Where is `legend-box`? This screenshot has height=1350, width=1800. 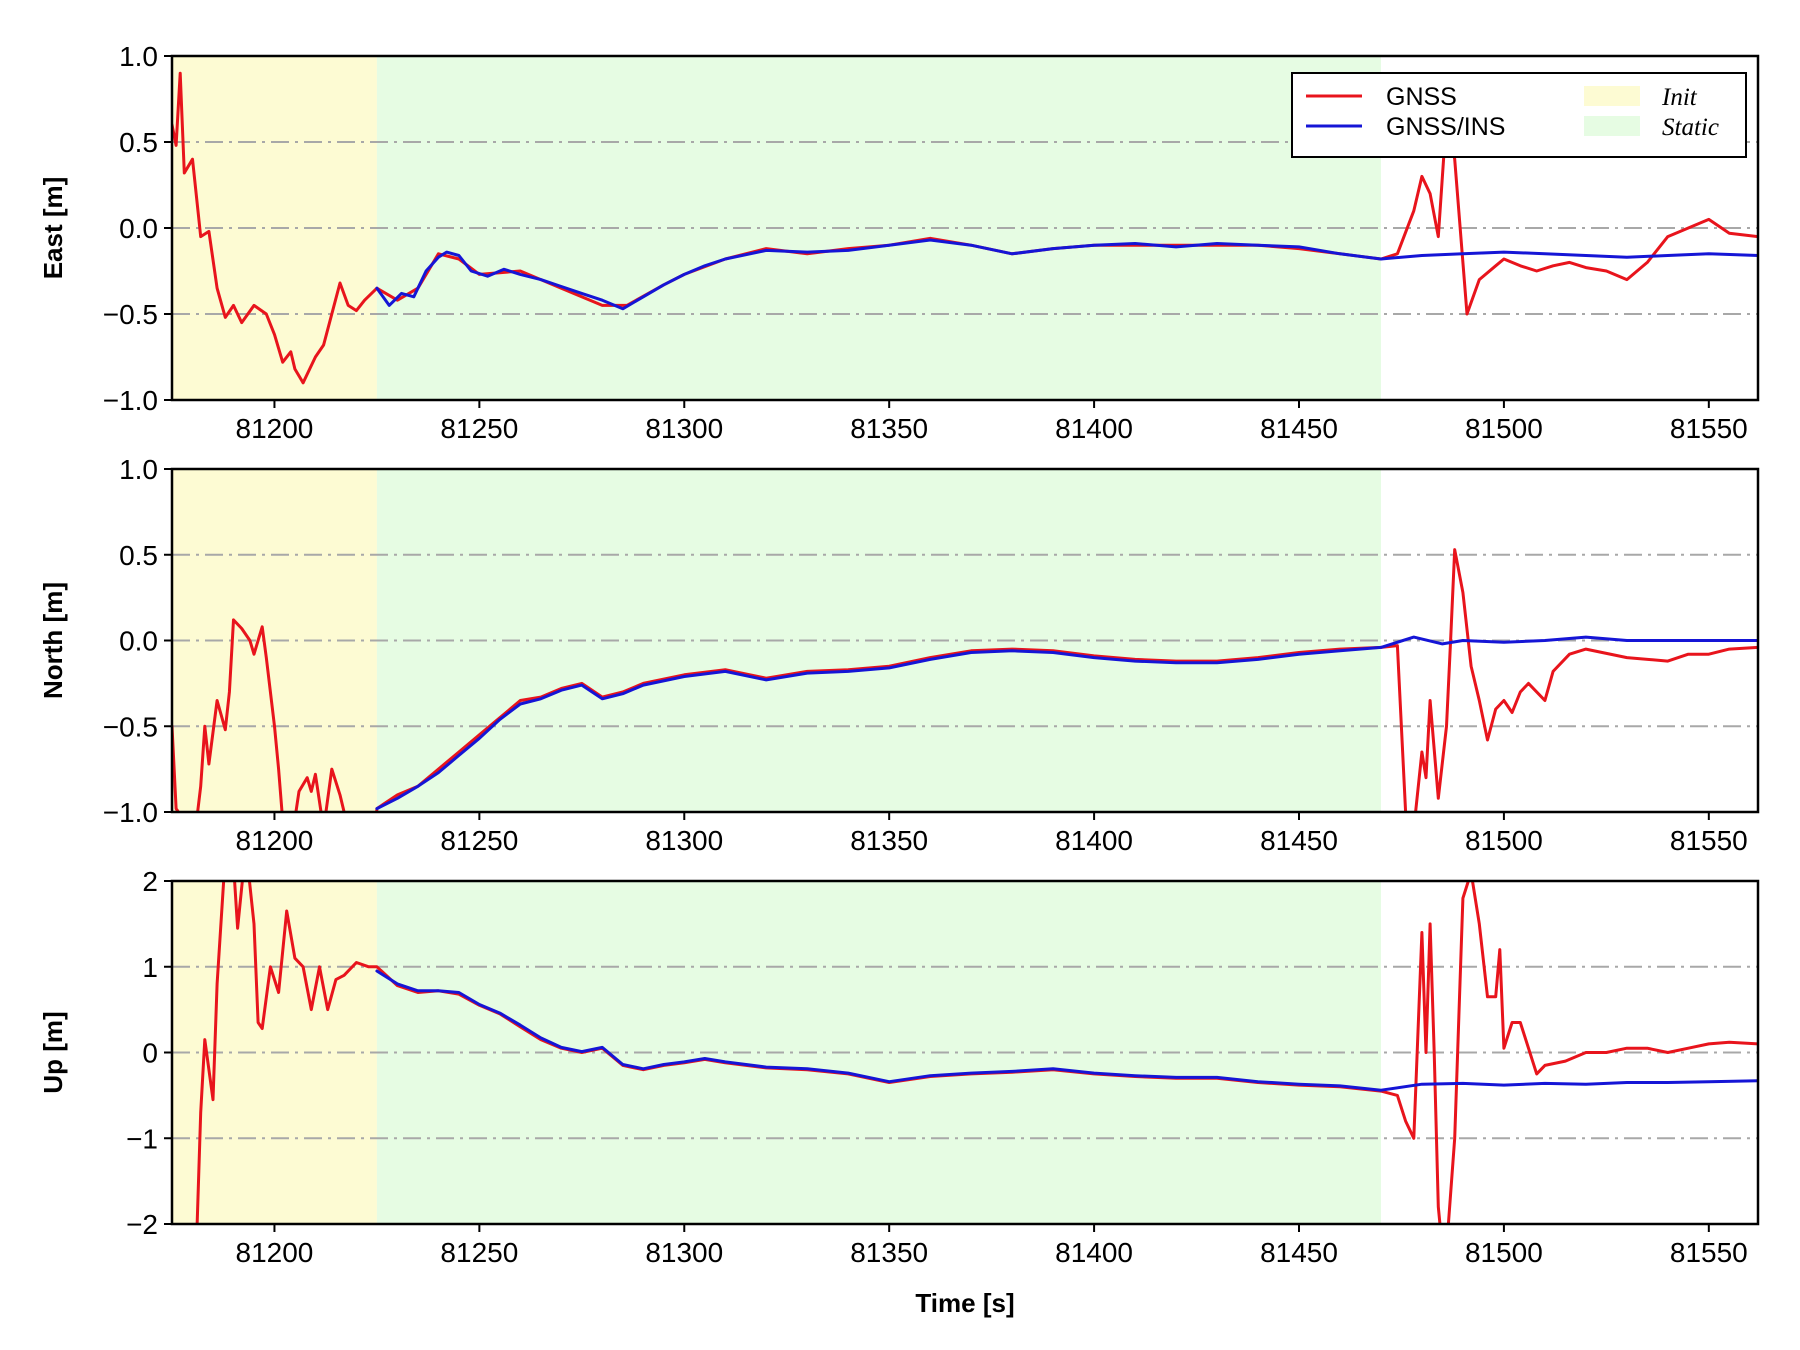
legend-box is located at coordinates (1519, 115).